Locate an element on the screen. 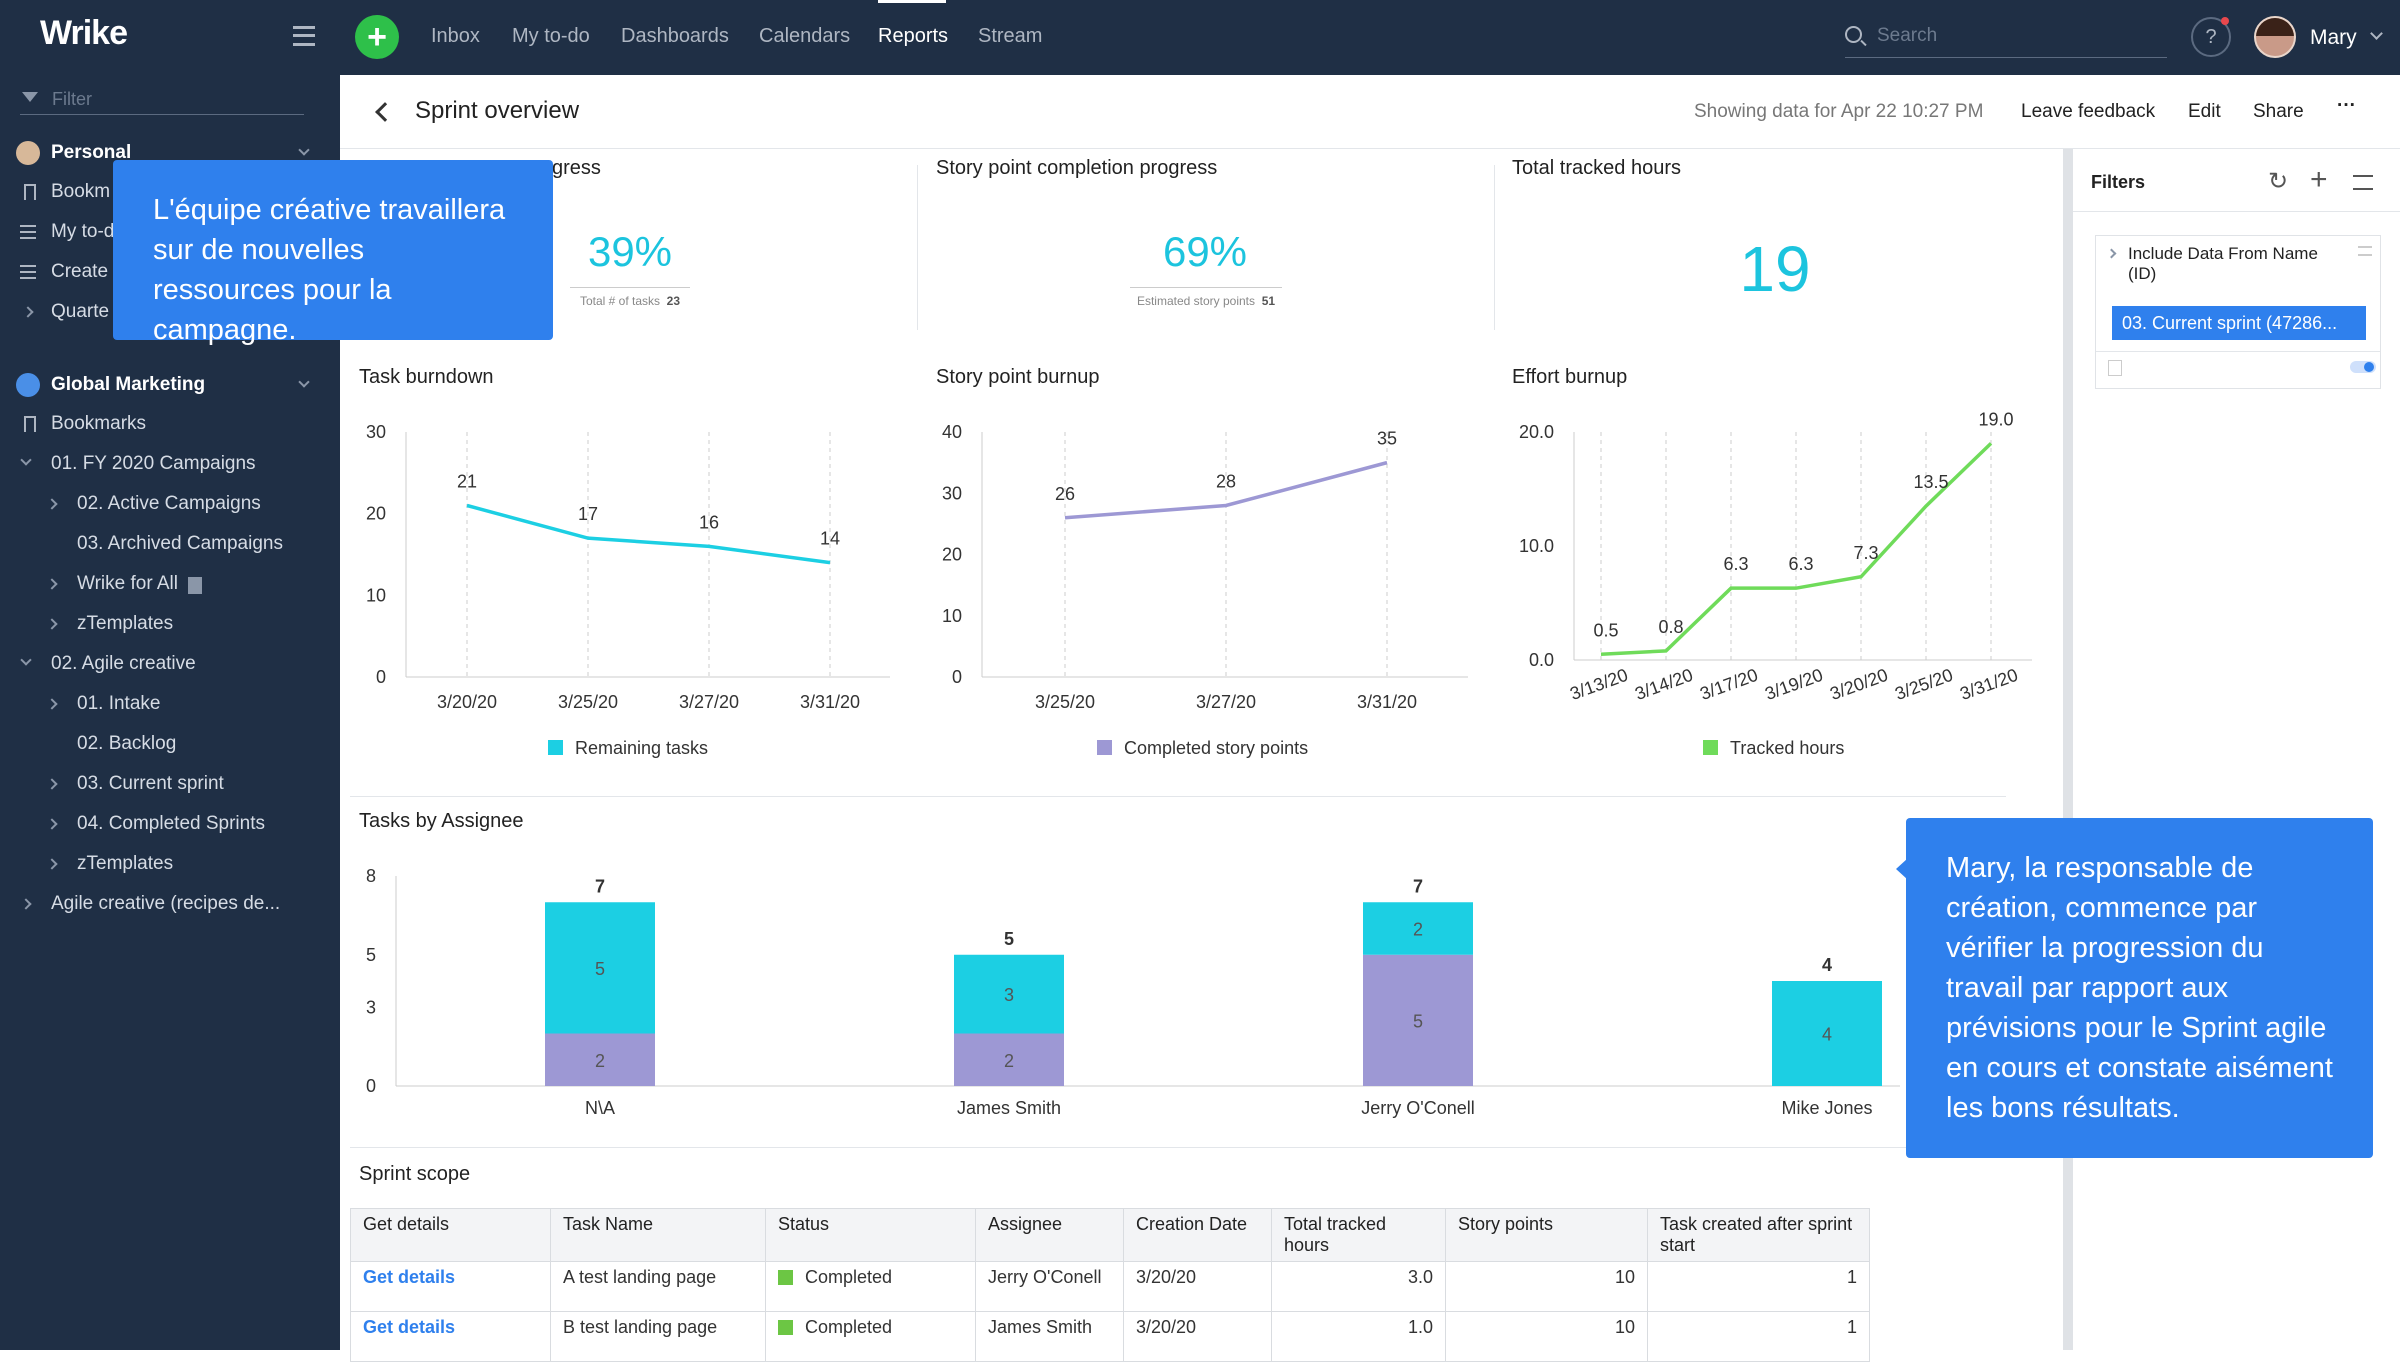 Image resolution: width=2400 pixels, height=1362 pixels. nav-reports: Reports is located at coordinates (913, 36).